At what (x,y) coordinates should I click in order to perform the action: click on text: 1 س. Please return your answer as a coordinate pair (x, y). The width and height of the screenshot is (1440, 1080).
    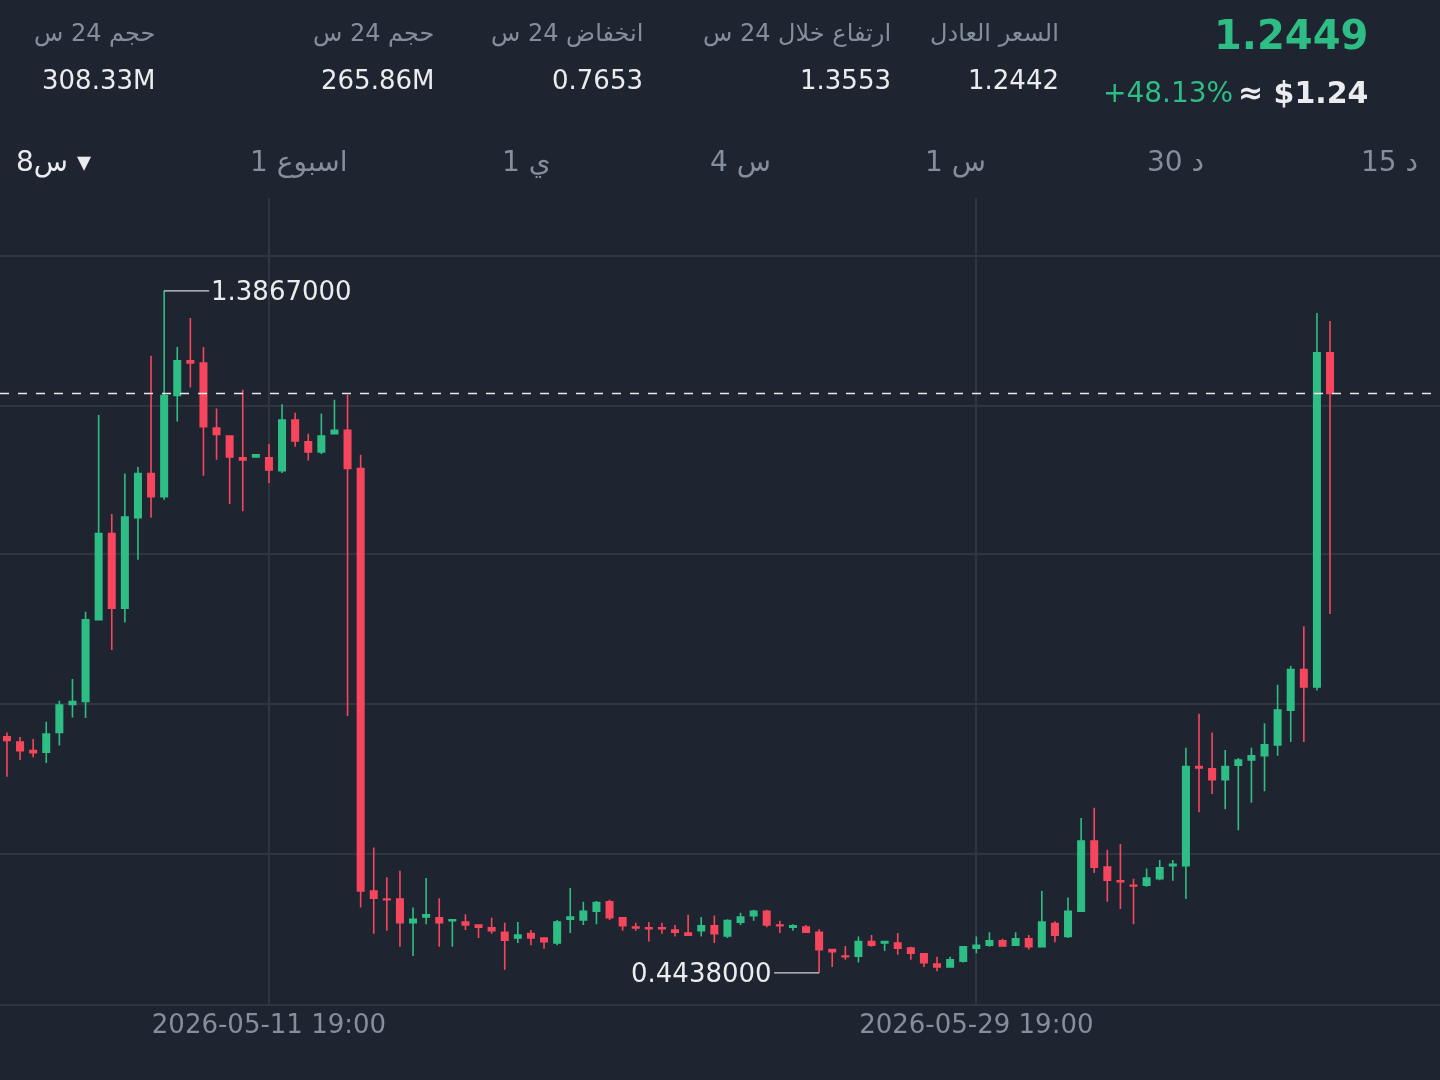
    Looking at the image, I should click on (955, 161).